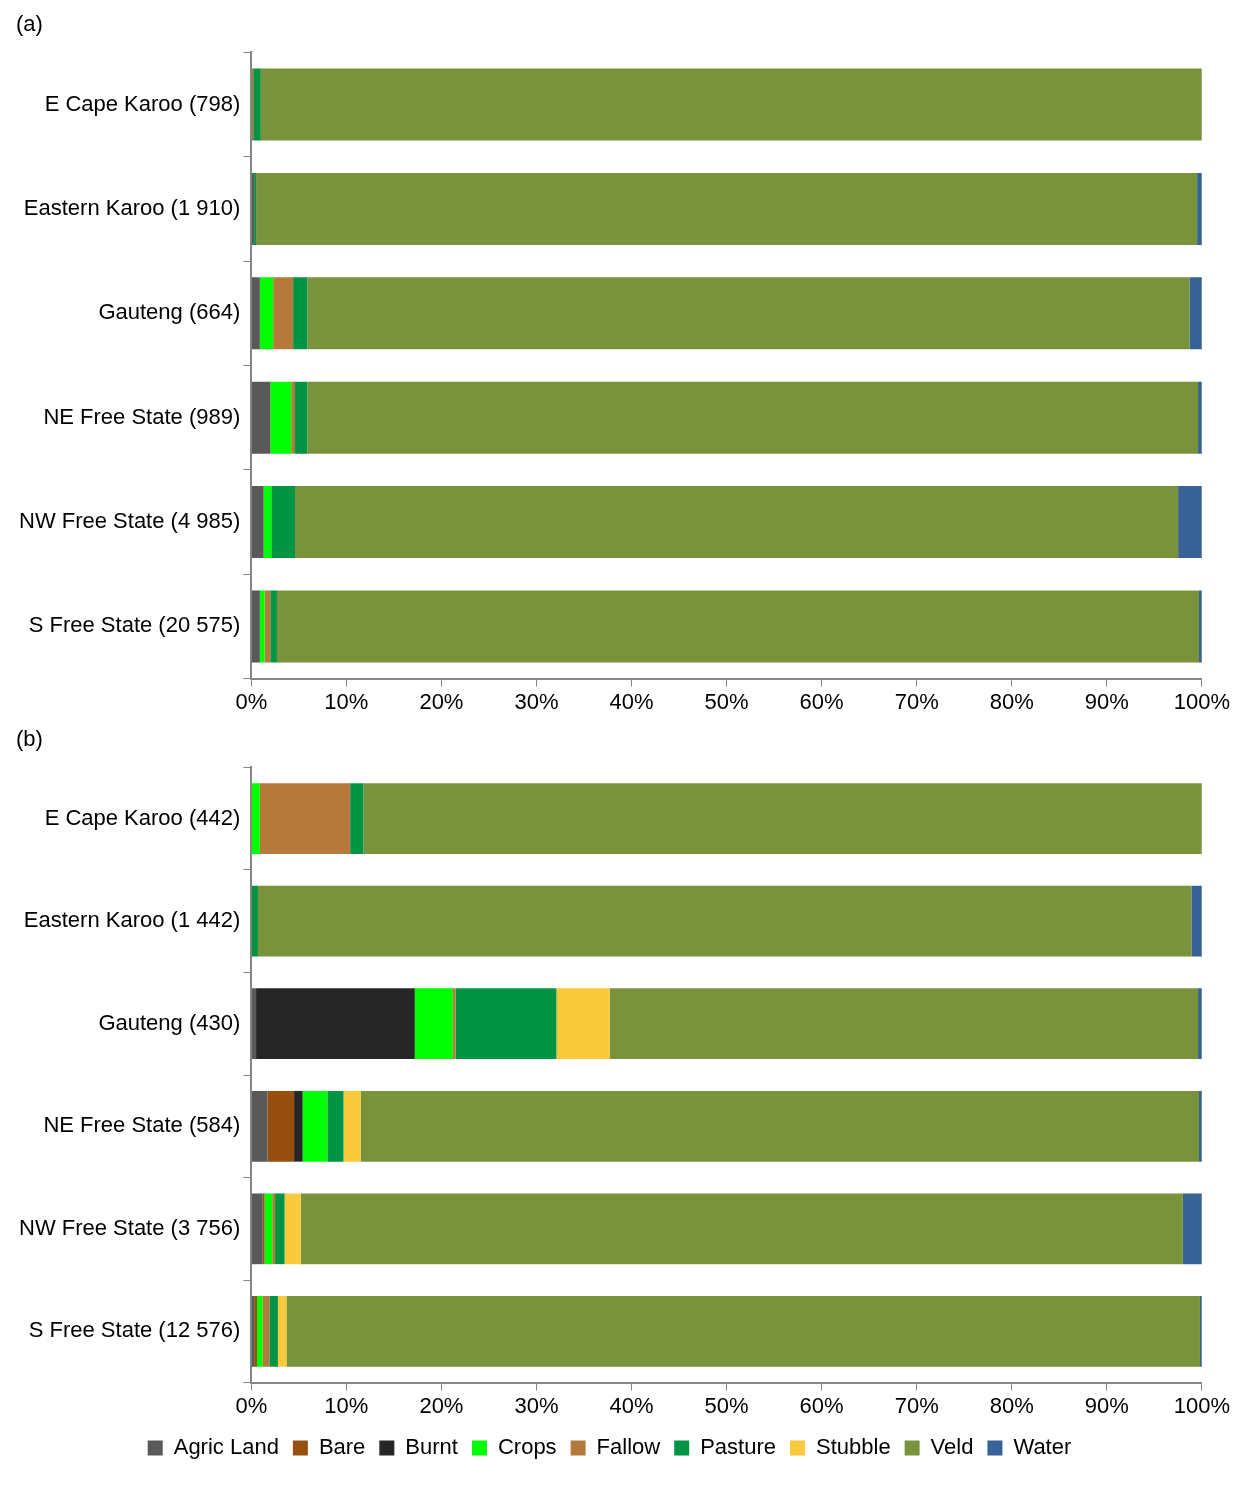 This screenshot has width=1247, height=1485. What do you see at coordinates (226, 1447) in the screenshot?
I see `legend-label: Agric Land` at bounding box center [226, 1447].